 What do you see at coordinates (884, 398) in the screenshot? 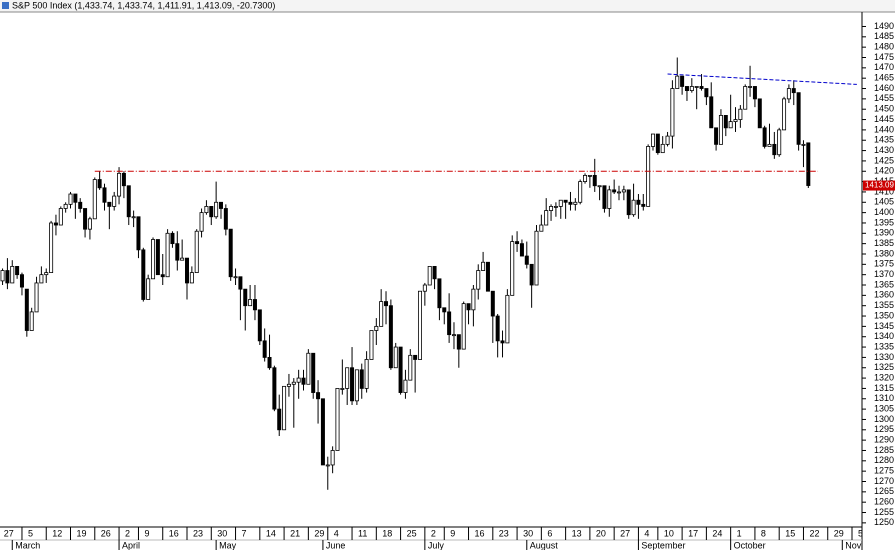
I see `y-tick-label: 1310` at bounding box center [884, 398].